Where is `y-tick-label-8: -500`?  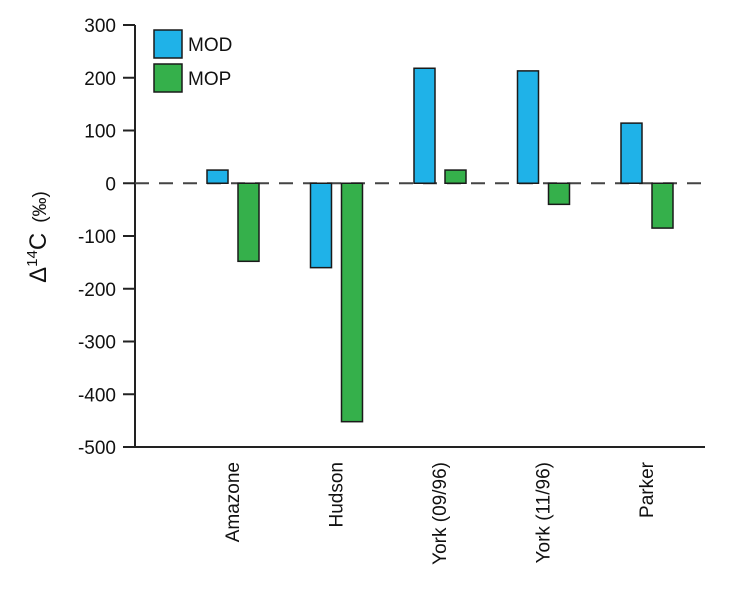
y-tick-label-8: -500 is located at coordinates (97, 448).